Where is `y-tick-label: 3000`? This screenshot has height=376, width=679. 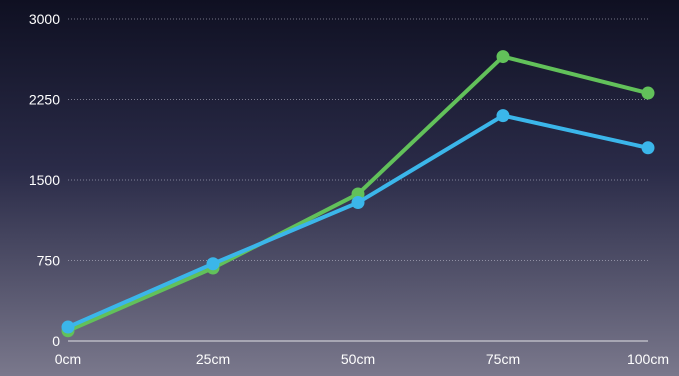
y-tick-label: 3000 is located at coordinates (44, 19).